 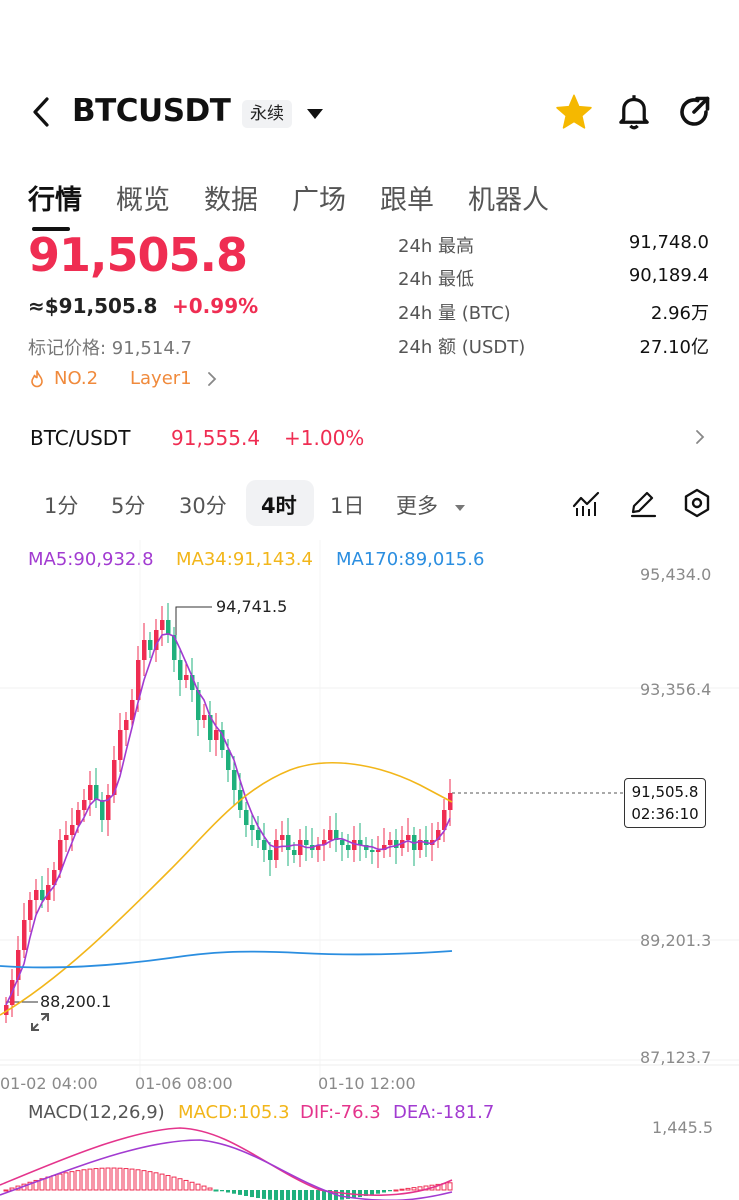 I want to click on dropdown-caret-icon, so click(x=315, y=113).